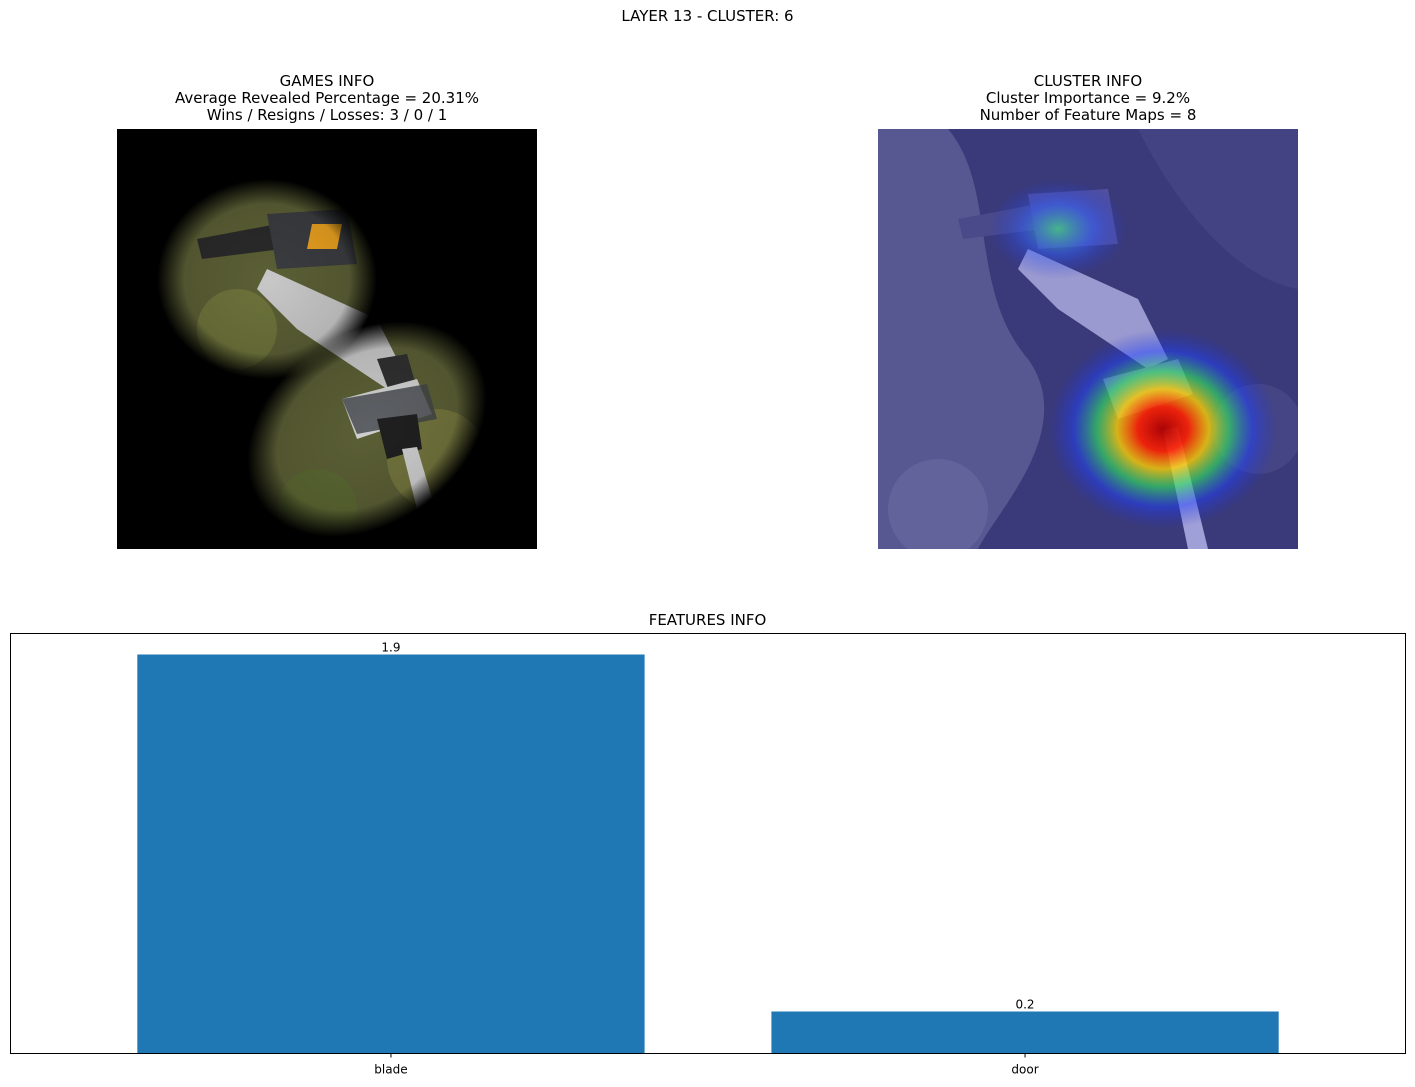  I want to click on data-label-door: 0.2, so click(1024, 1005).